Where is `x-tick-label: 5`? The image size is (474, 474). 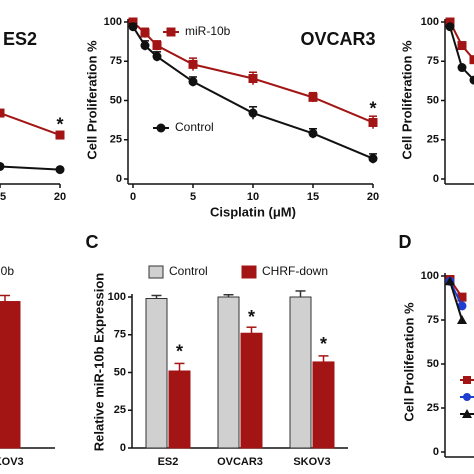 x-tick-label: 5 is located at coordinates (193, 197).